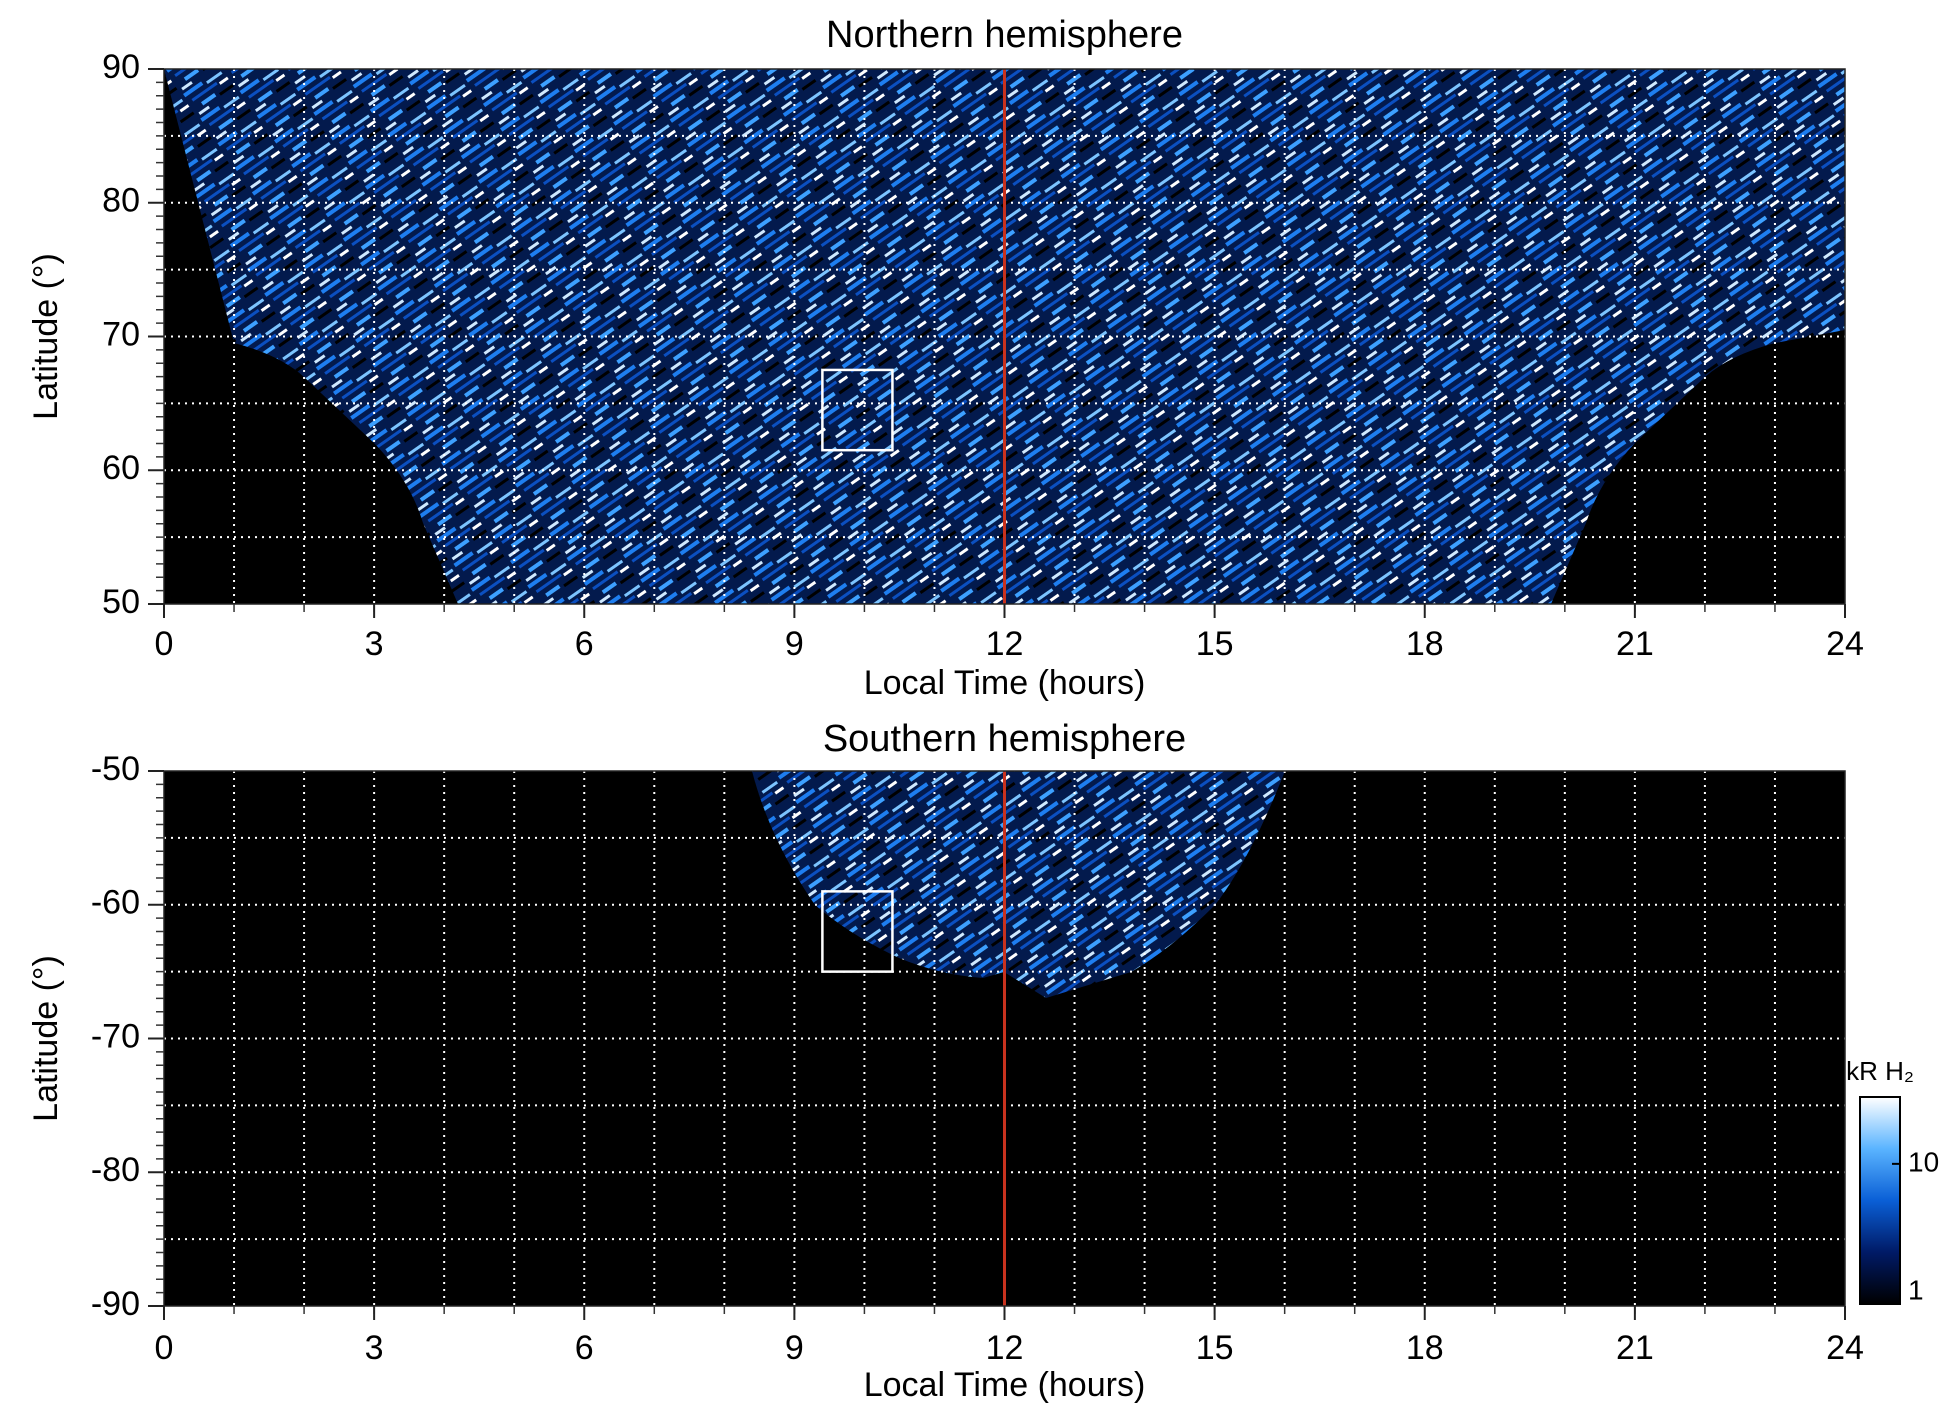  What do you see at coordinates (1916, 1289) in the screenshot?
I see `colorbar-tick-label: 1` at bounding box center [1916, 1289].